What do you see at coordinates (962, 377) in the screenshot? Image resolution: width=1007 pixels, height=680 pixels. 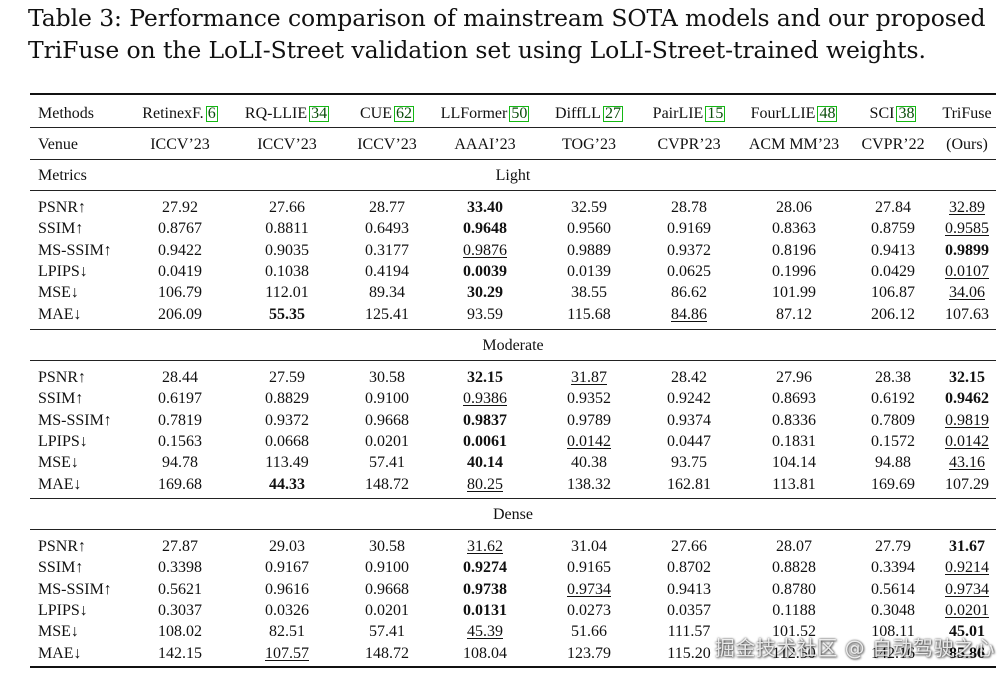 I see `value-cell: 32.15` at bounding box center [962, 377].